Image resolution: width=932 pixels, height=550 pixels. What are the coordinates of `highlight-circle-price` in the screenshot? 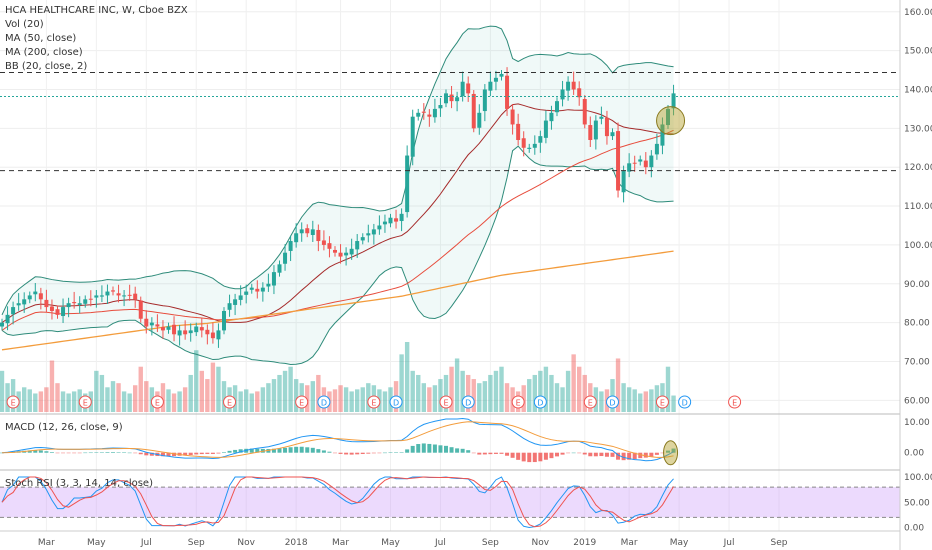 It's located at (671, 121).